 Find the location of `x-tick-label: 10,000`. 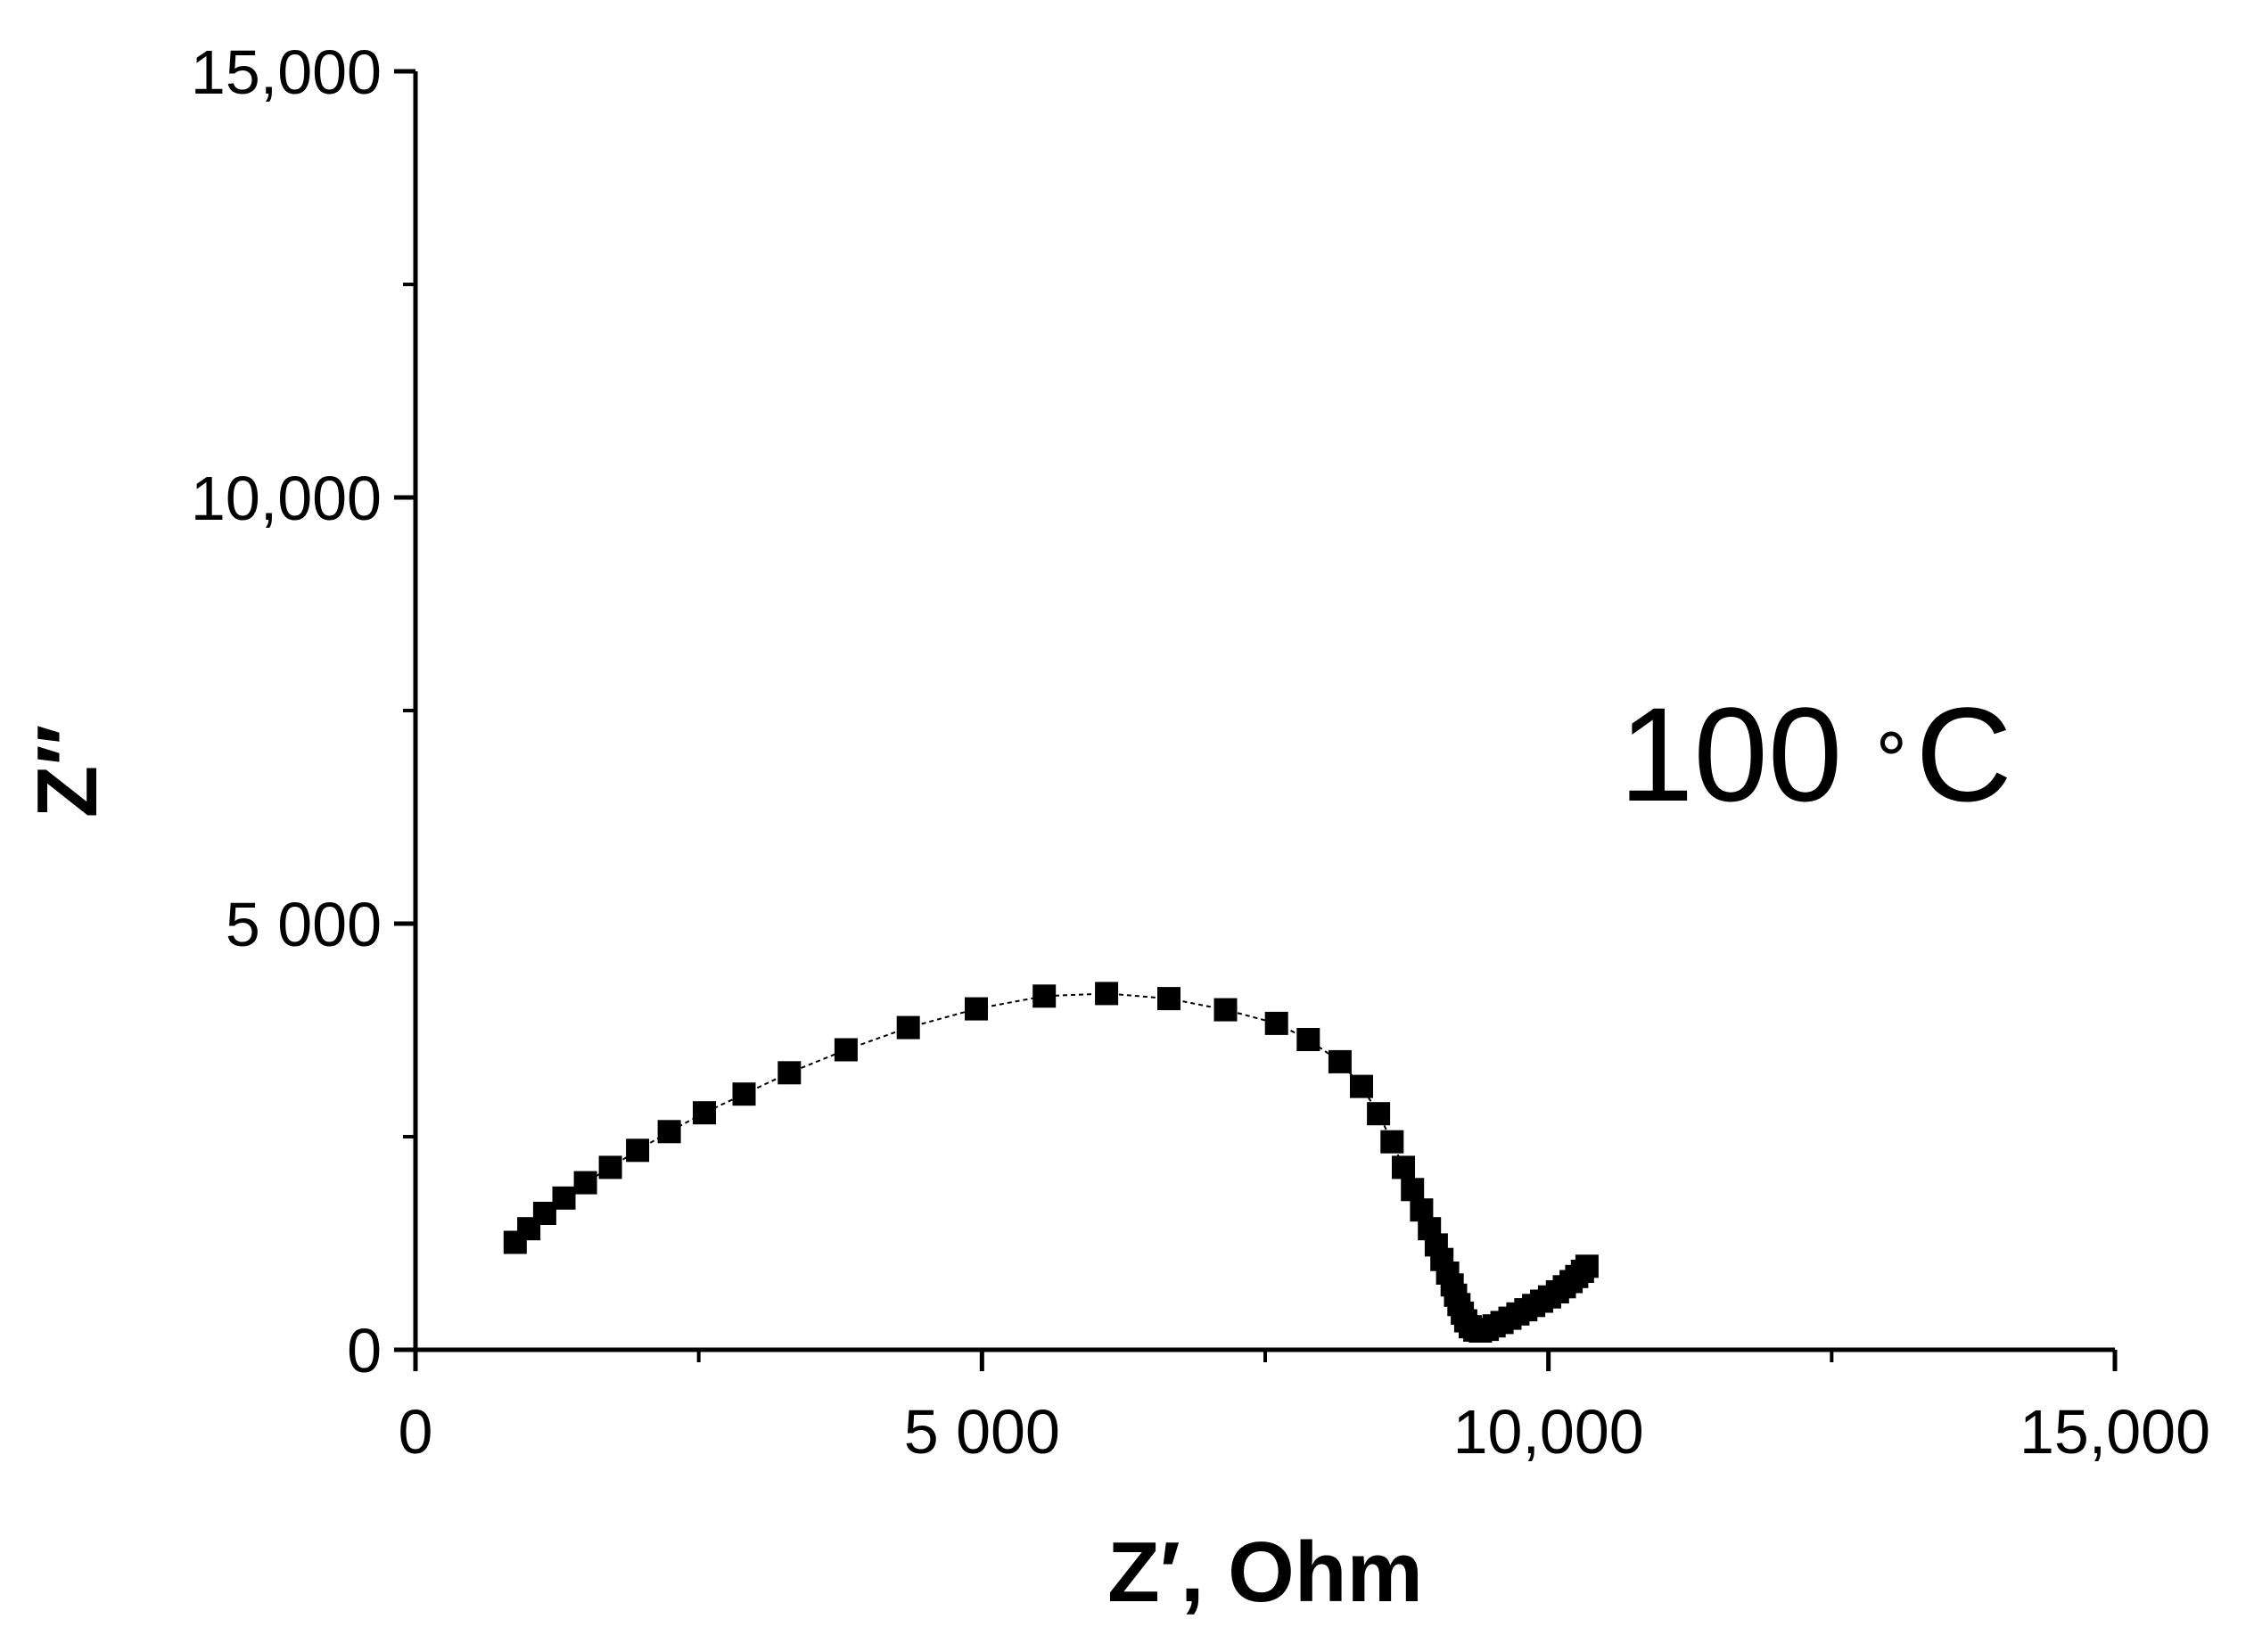

x-tick-label: 10,000 is located at coordinates (1548, 1432).